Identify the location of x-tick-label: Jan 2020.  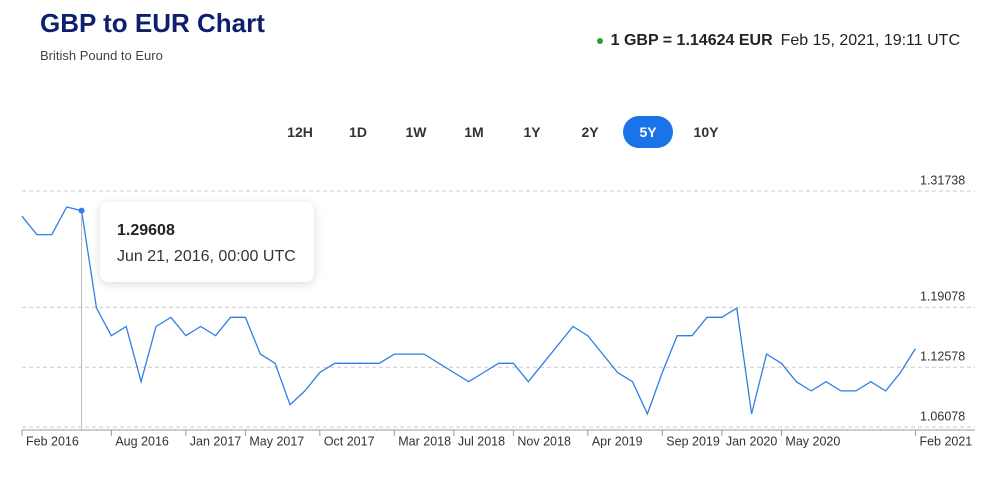
(751, 441).